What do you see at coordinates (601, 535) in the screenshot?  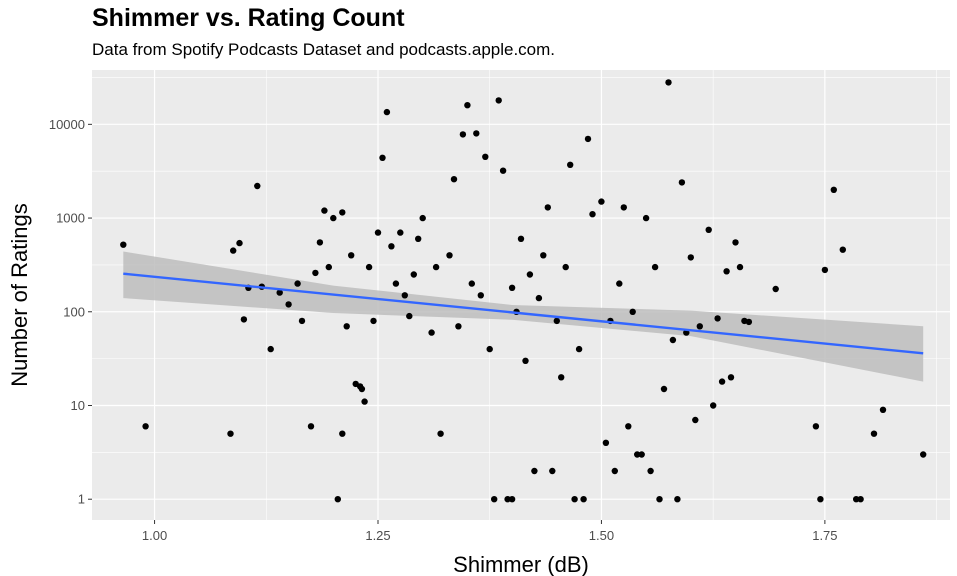 I see `x-tick-label: 1.50` at bounding box center [601, 535].